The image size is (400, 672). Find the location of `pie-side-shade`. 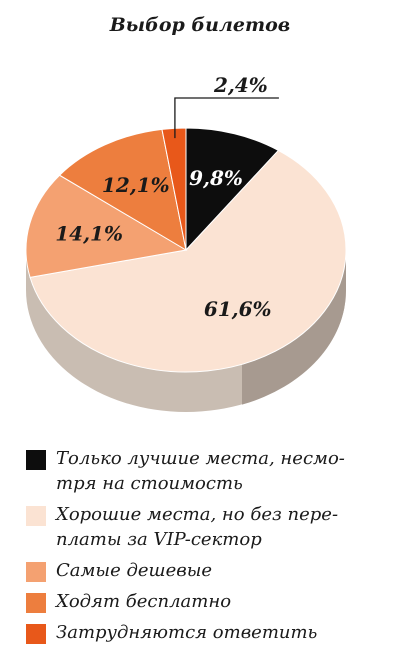

pie-side-shade is located at coordinates (294, 327).